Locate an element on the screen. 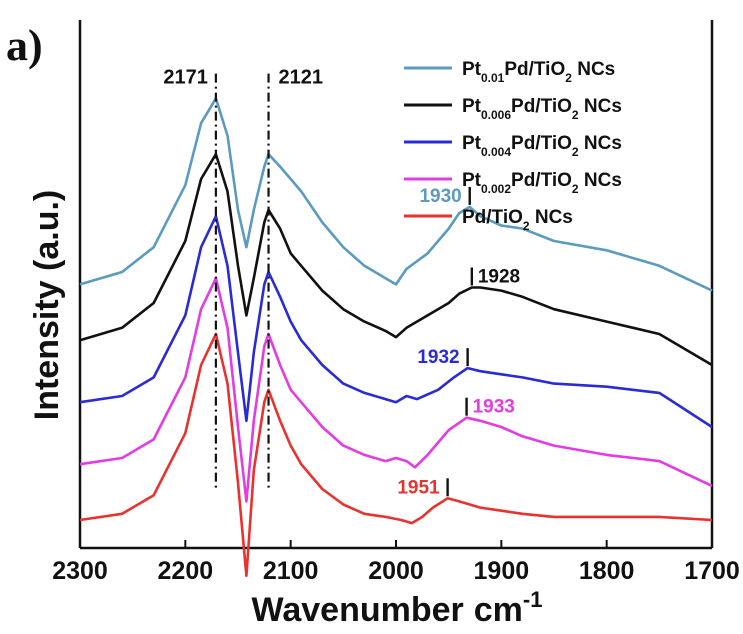 The width and height of the screenshot is (743, 634). x-axis-ticks: 2300 2200 2100 2000 1900 1800 1700 is located at coordinates (396, 562).